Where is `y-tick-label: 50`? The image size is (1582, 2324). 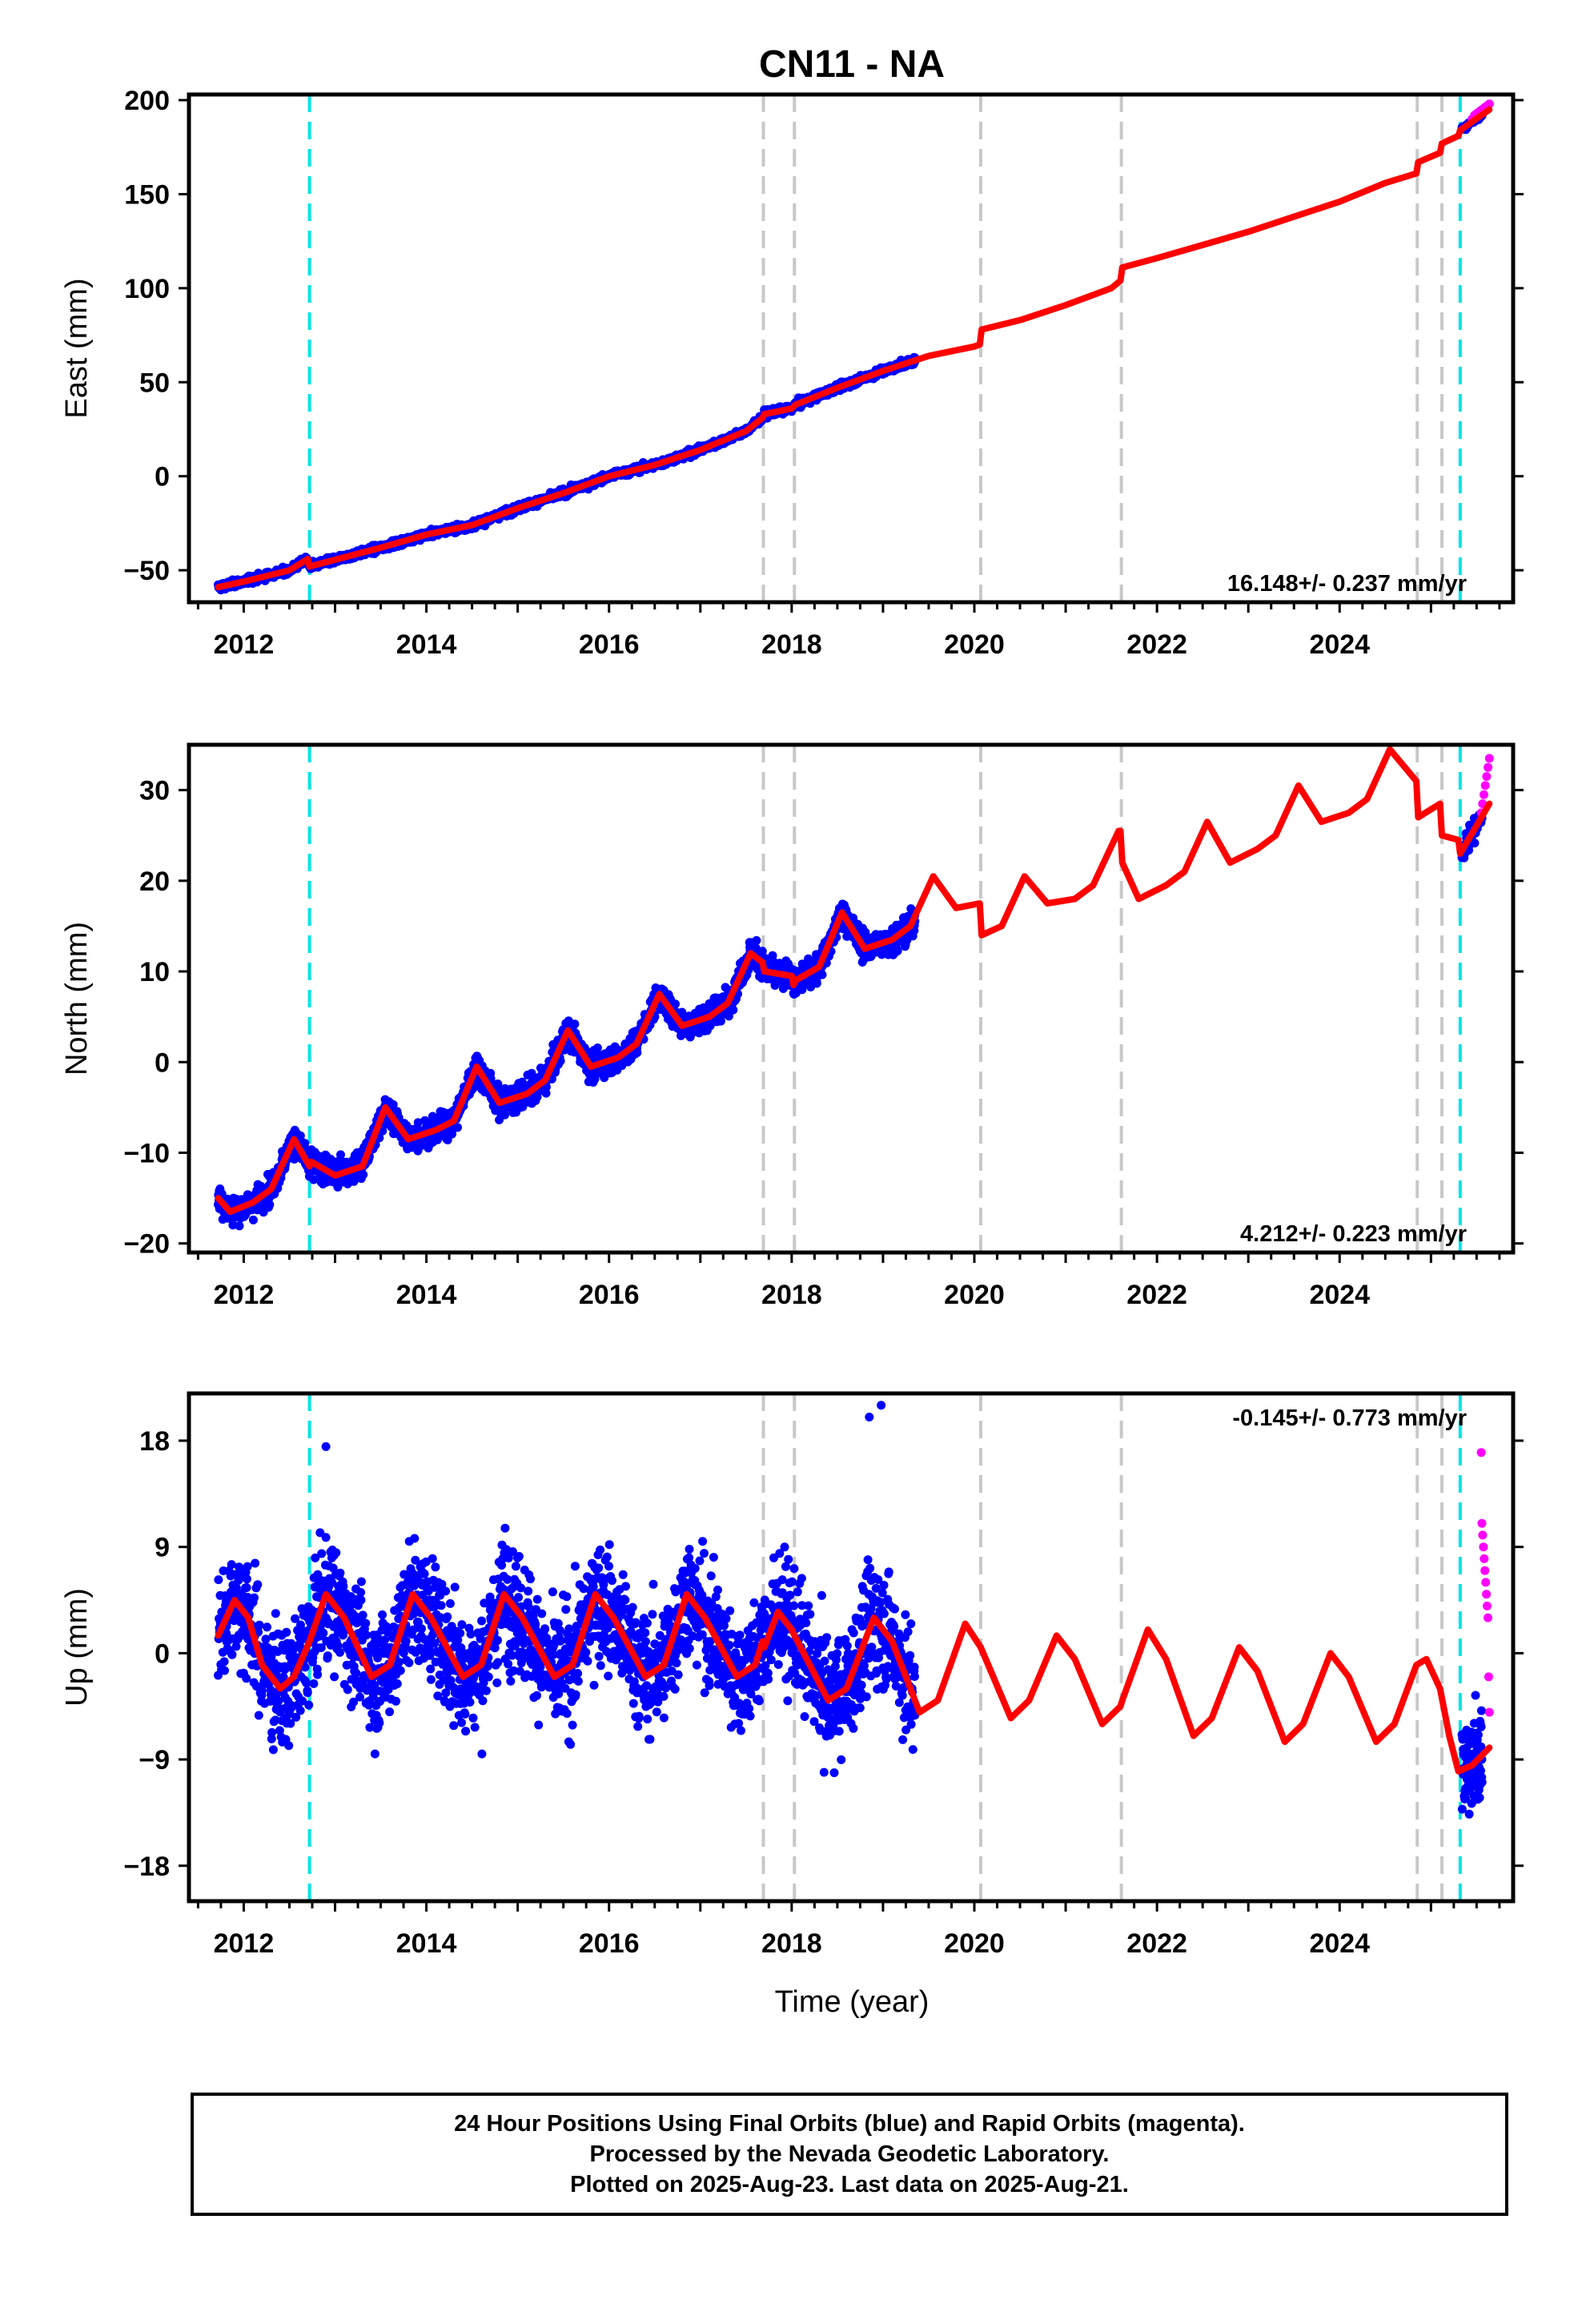 y-tick-label: 50 is located at coordinates (154, 383).